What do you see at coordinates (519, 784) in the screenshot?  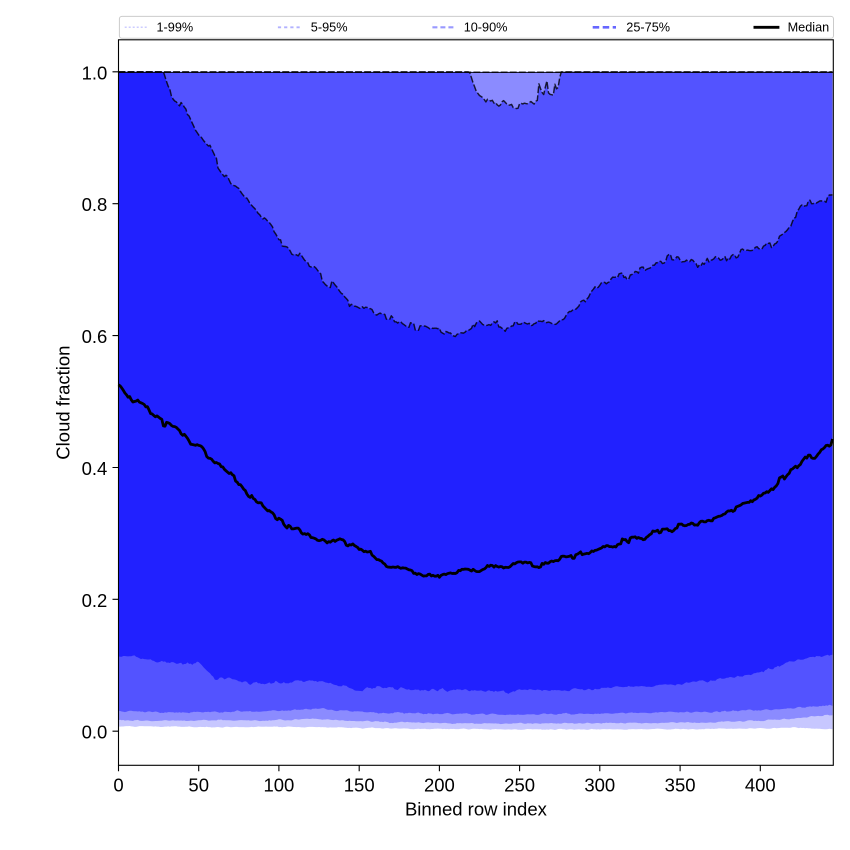 I see `svg-text: 250` at bounding box center [519, 784].